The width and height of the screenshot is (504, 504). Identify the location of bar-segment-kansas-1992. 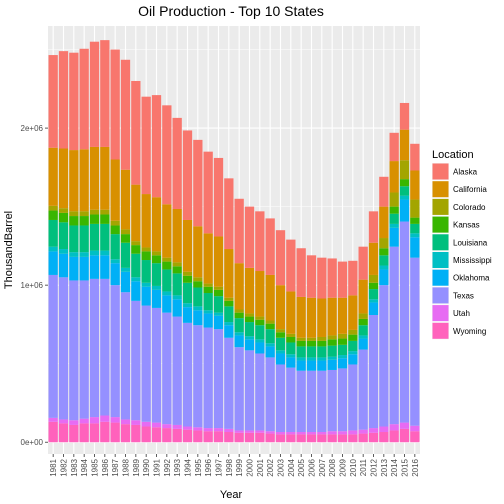
(167, 265).